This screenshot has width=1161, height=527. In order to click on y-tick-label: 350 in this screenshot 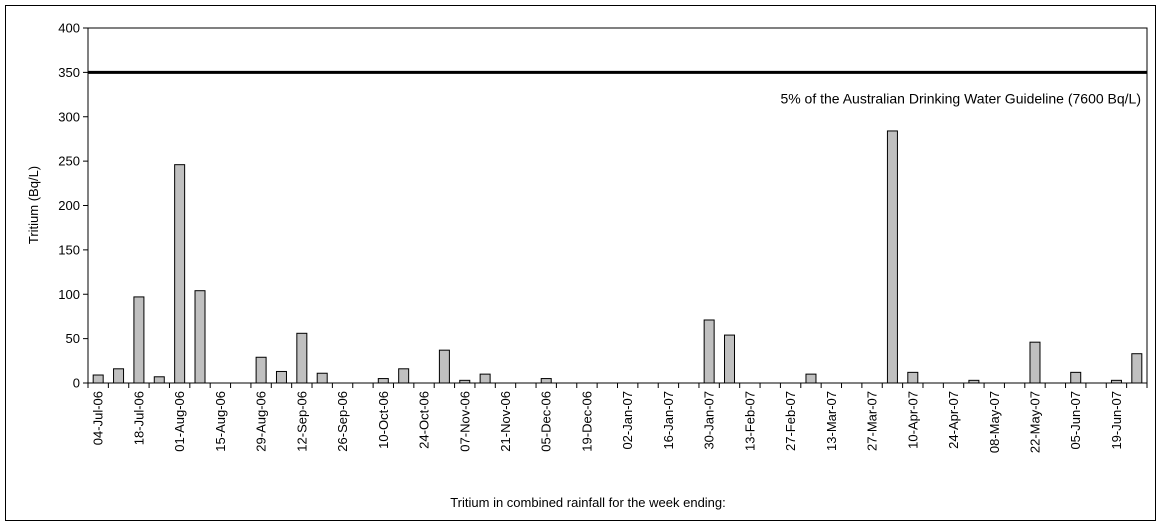, I will do `click(69, 72)`.